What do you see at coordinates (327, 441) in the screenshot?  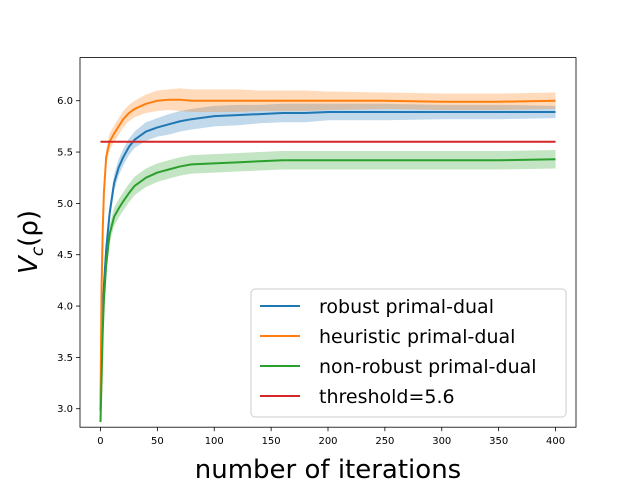 I see `x-tick-label: 200` at bounding box center [327, 441].